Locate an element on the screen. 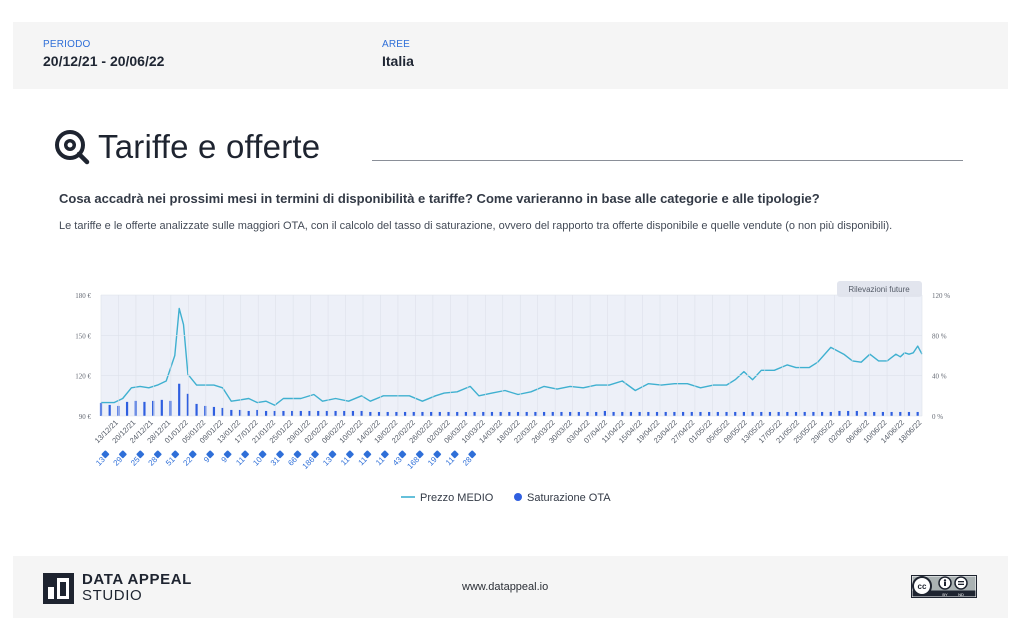 Image resolution: width=1024 pixels, height=637 pixels. legend-price-label: Prezzo MEDIO is located at coordinates (457, 498).